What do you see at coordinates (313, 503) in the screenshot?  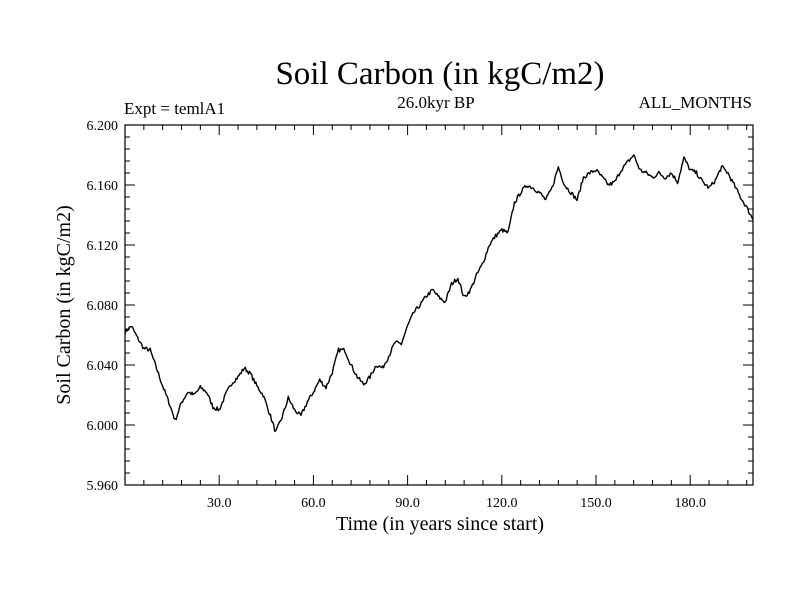 I see `x-tick-label: 60.0` at bounding box center [313, 503].